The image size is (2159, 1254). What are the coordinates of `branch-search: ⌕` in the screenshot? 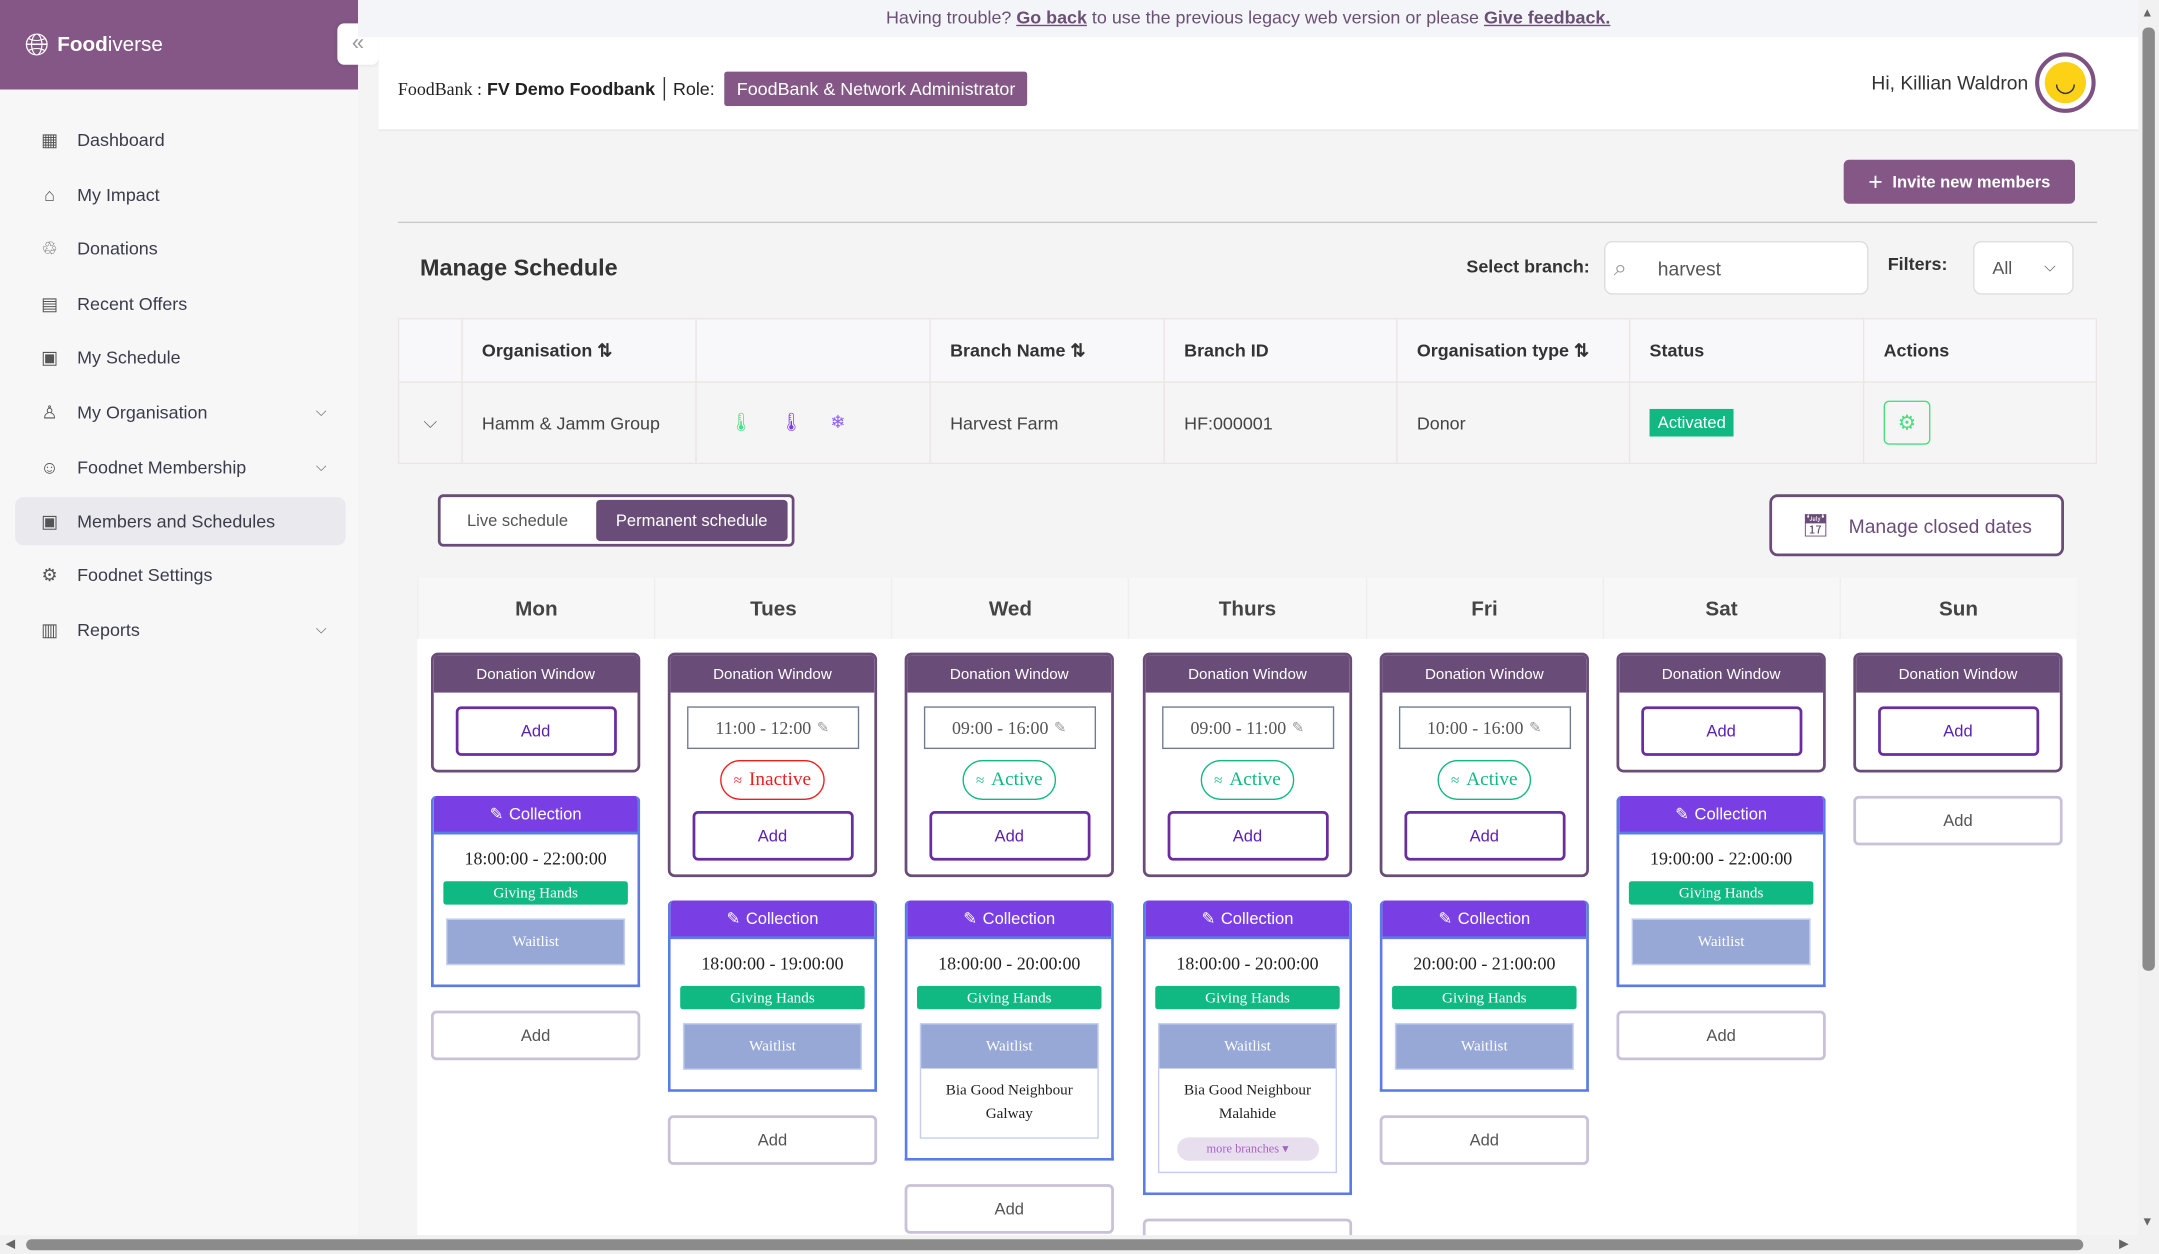 It's located at (1736, 267).